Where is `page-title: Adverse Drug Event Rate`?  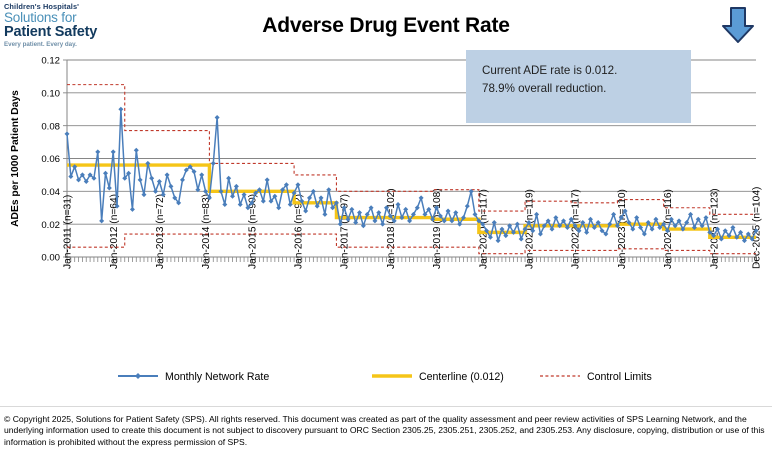 page-title: Adverse Drug Event Rate is located at coordinates (386, 25).